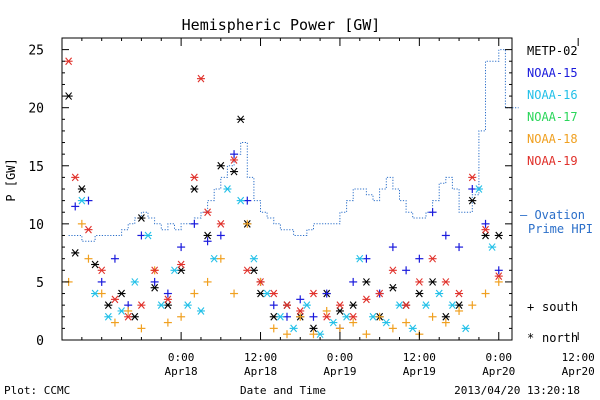 The image size is (600, 400). I want to click on legend-item: NOAA-17, so click(552, 117).